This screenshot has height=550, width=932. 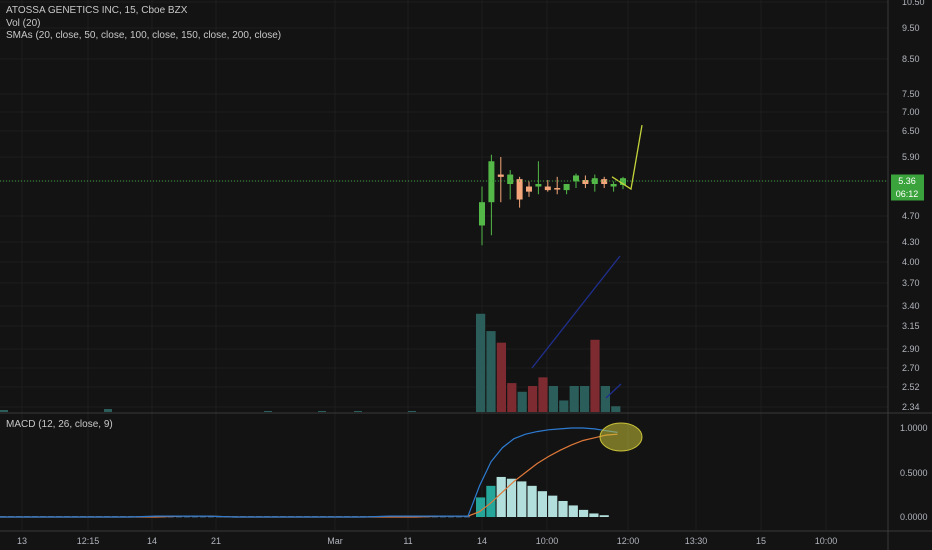 I want to click on countdown-badge, so click(x=907, y=194).